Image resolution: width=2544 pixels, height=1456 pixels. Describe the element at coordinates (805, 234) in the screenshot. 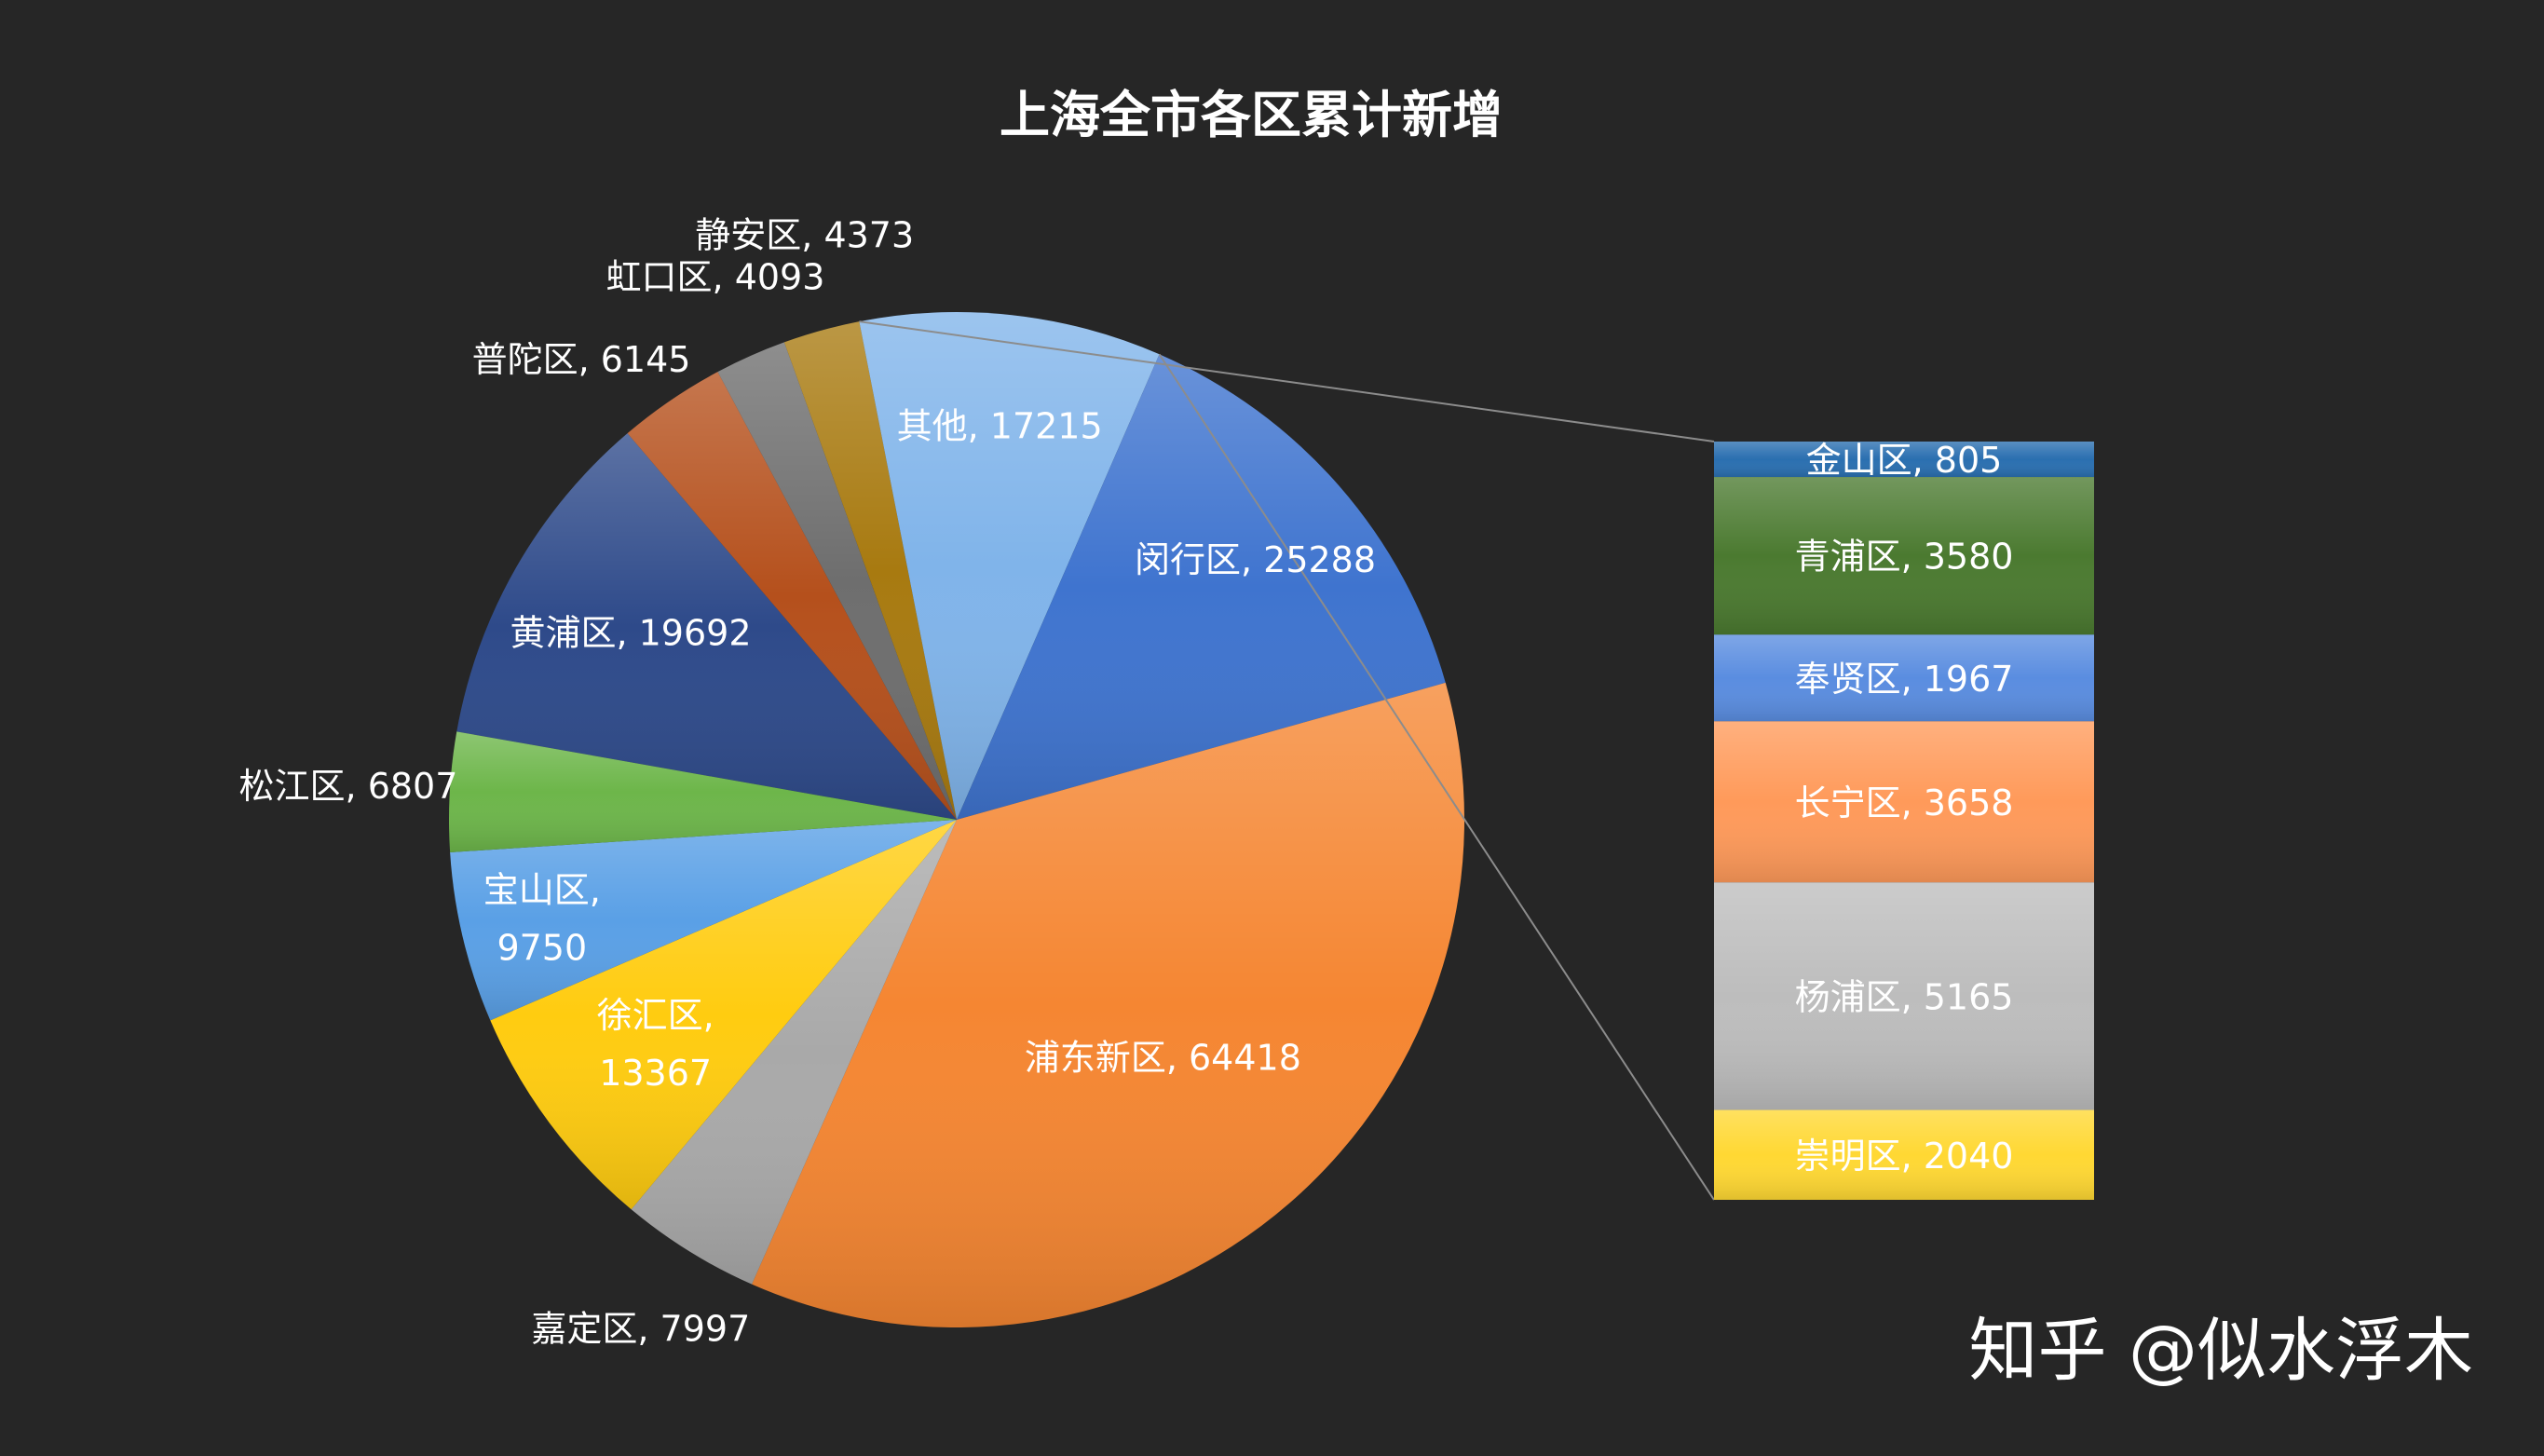

I see `pie-label-静安区: 静安区, 4373` at that location.